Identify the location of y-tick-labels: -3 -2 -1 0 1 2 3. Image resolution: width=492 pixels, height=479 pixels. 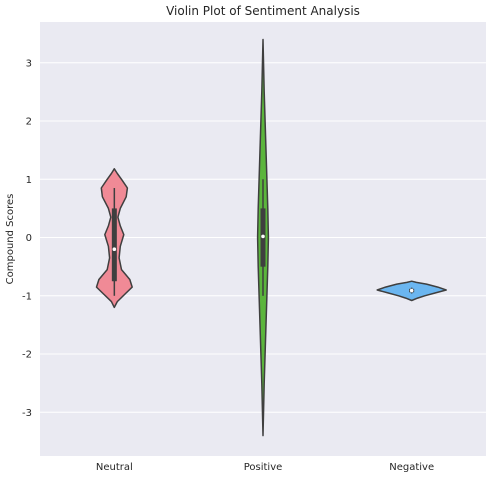
(27, 238).